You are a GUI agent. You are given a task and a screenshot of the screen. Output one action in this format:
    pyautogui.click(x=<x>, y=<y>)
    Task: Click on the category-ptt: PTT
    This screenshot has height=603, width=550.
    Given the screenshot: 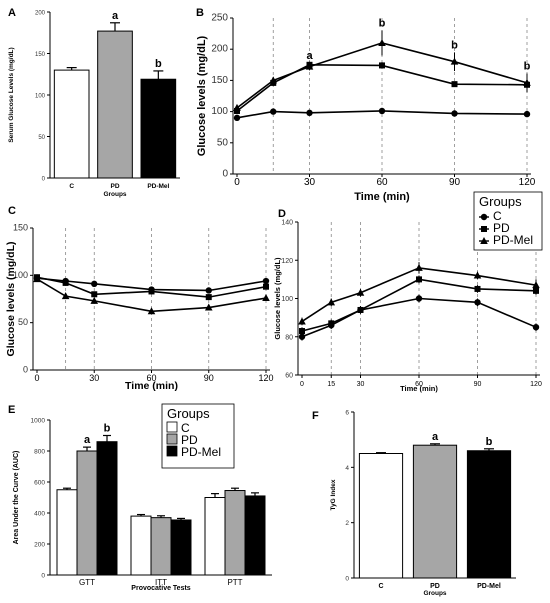 What is the action you would take?
    pyautogui.click(x=235, y=537)
    